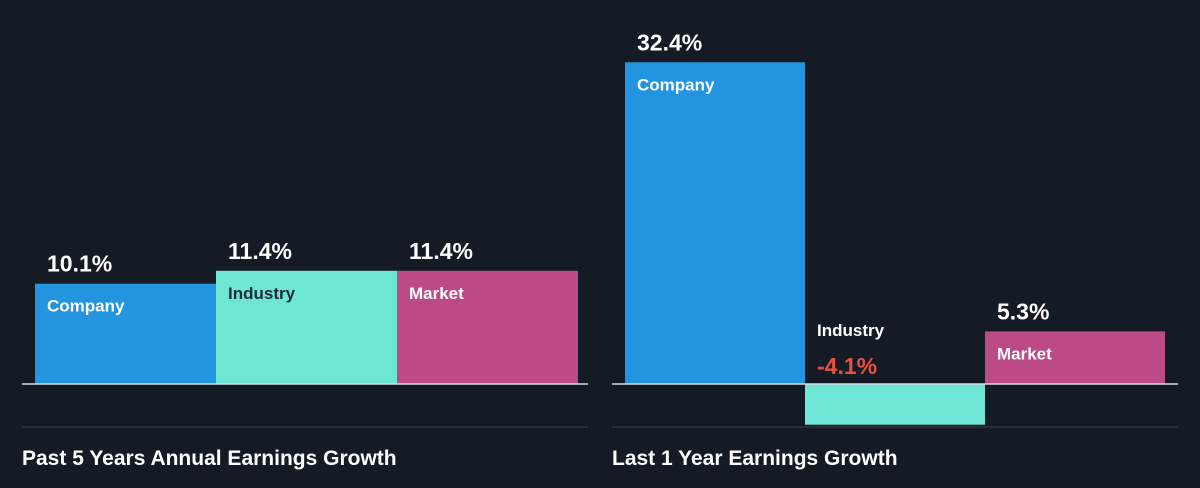 This screenshot has width=1200, height=488. What do you see at coordinates (436, 293) in the screenshot?
I see `past-5y-label-market: Market` at bounding box center [436, 293].